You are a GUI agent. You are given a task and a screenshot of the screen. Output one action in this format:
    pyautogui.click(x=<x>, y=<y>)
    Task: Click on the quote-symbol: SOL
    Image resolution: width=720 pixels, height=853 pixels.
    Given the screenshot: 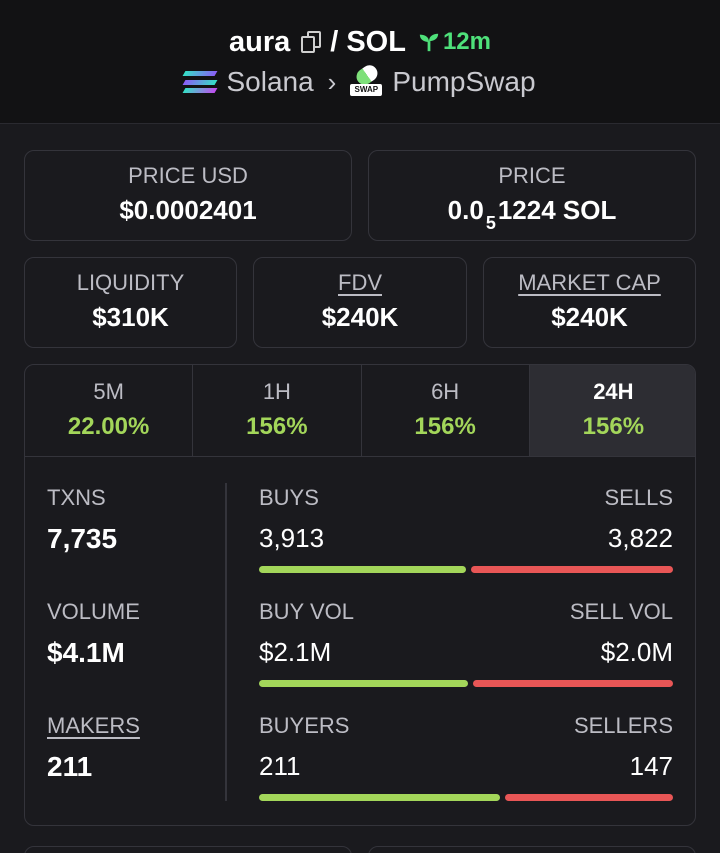 What is the action you would take?
    pyautogui.click(x=376, y=41)
    